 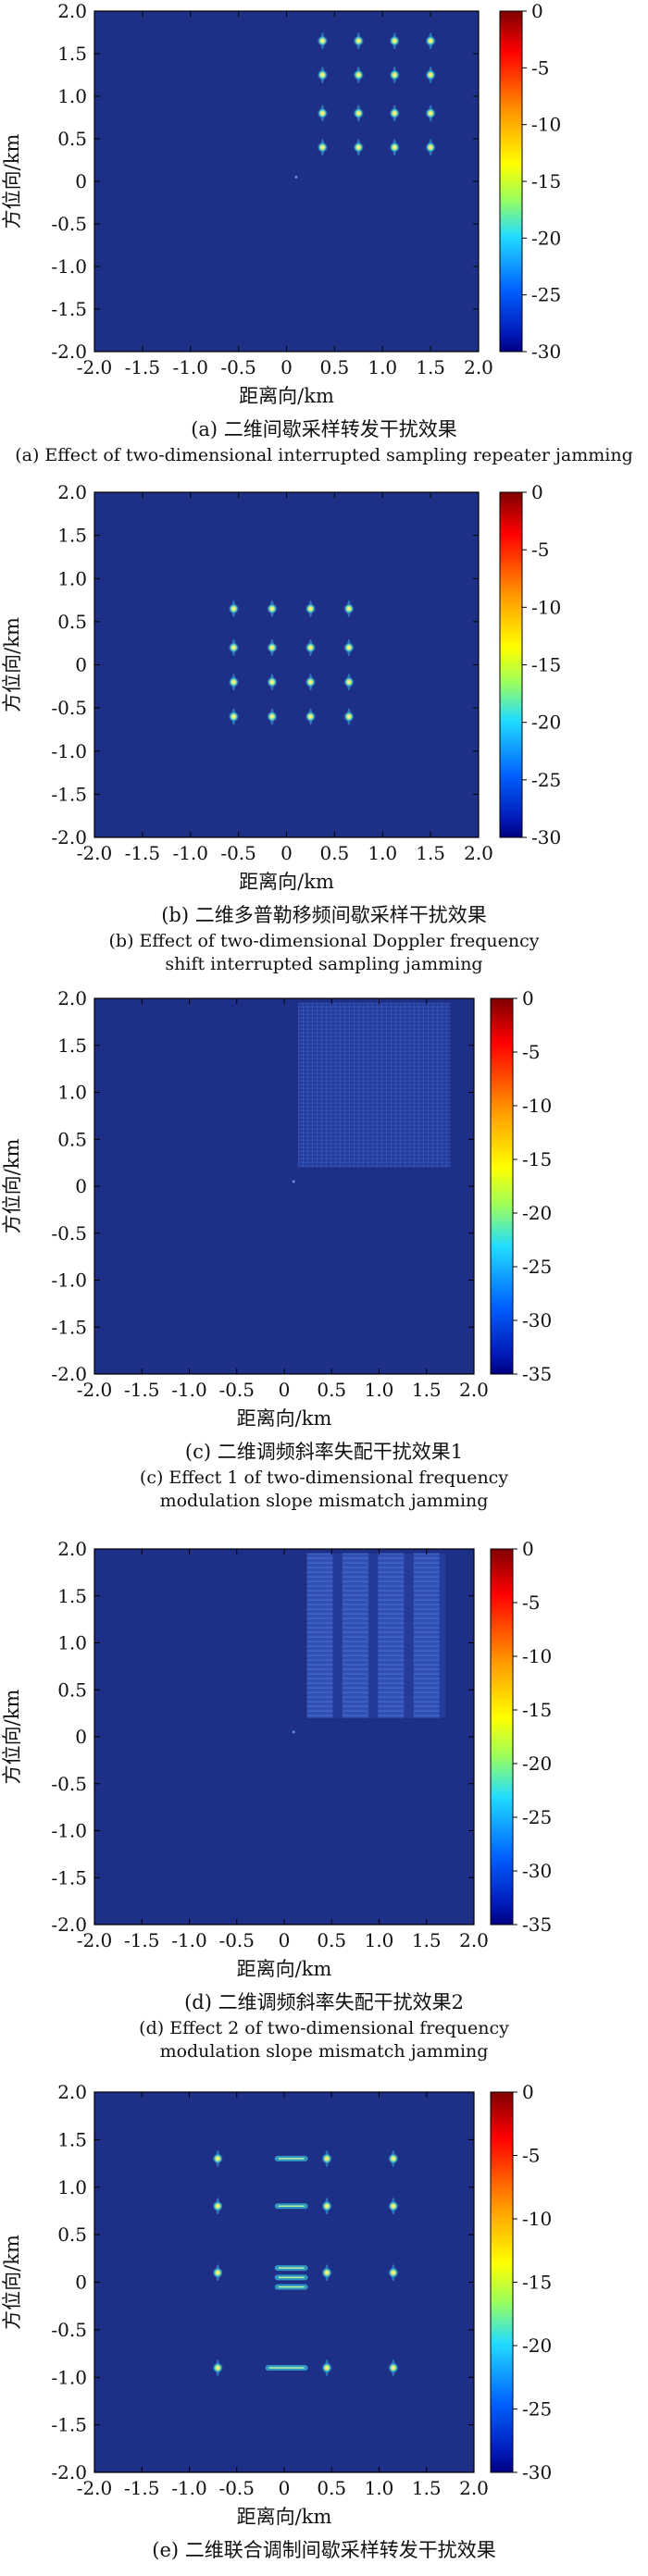 I want to click on caption-chinese: (c) 二维调频斜率失配干扰效果1, so click(x=324, y=1452).